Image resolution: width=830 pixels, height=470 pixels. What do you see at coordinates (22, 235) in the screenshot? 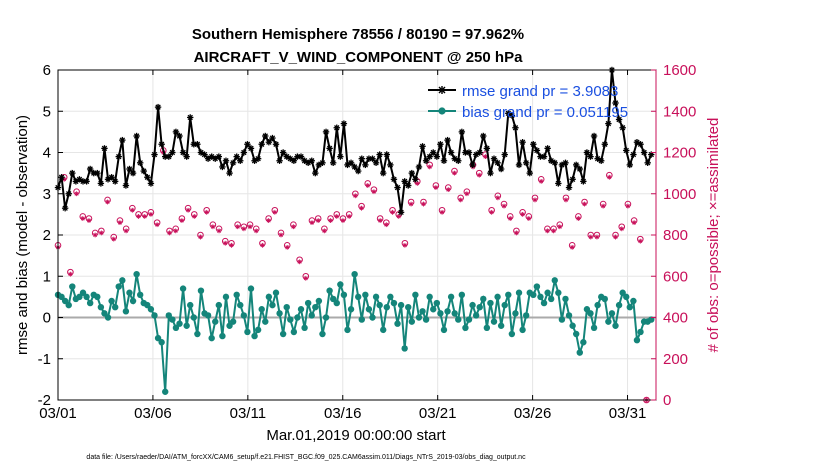
I see `y-axis-label: rmse and bias (model - observation)` at bounding box center [22, 235].